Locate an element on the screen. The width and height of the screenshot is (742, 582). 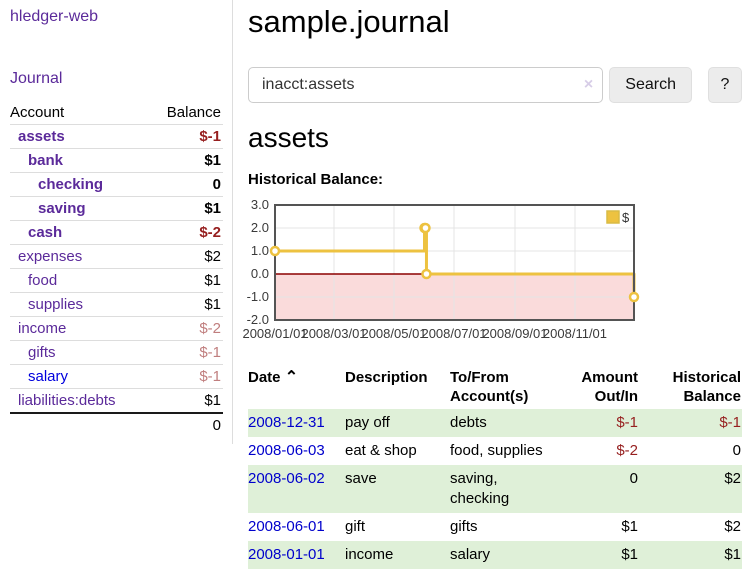
transaction-description: gift is located at coordinates (355, 526).